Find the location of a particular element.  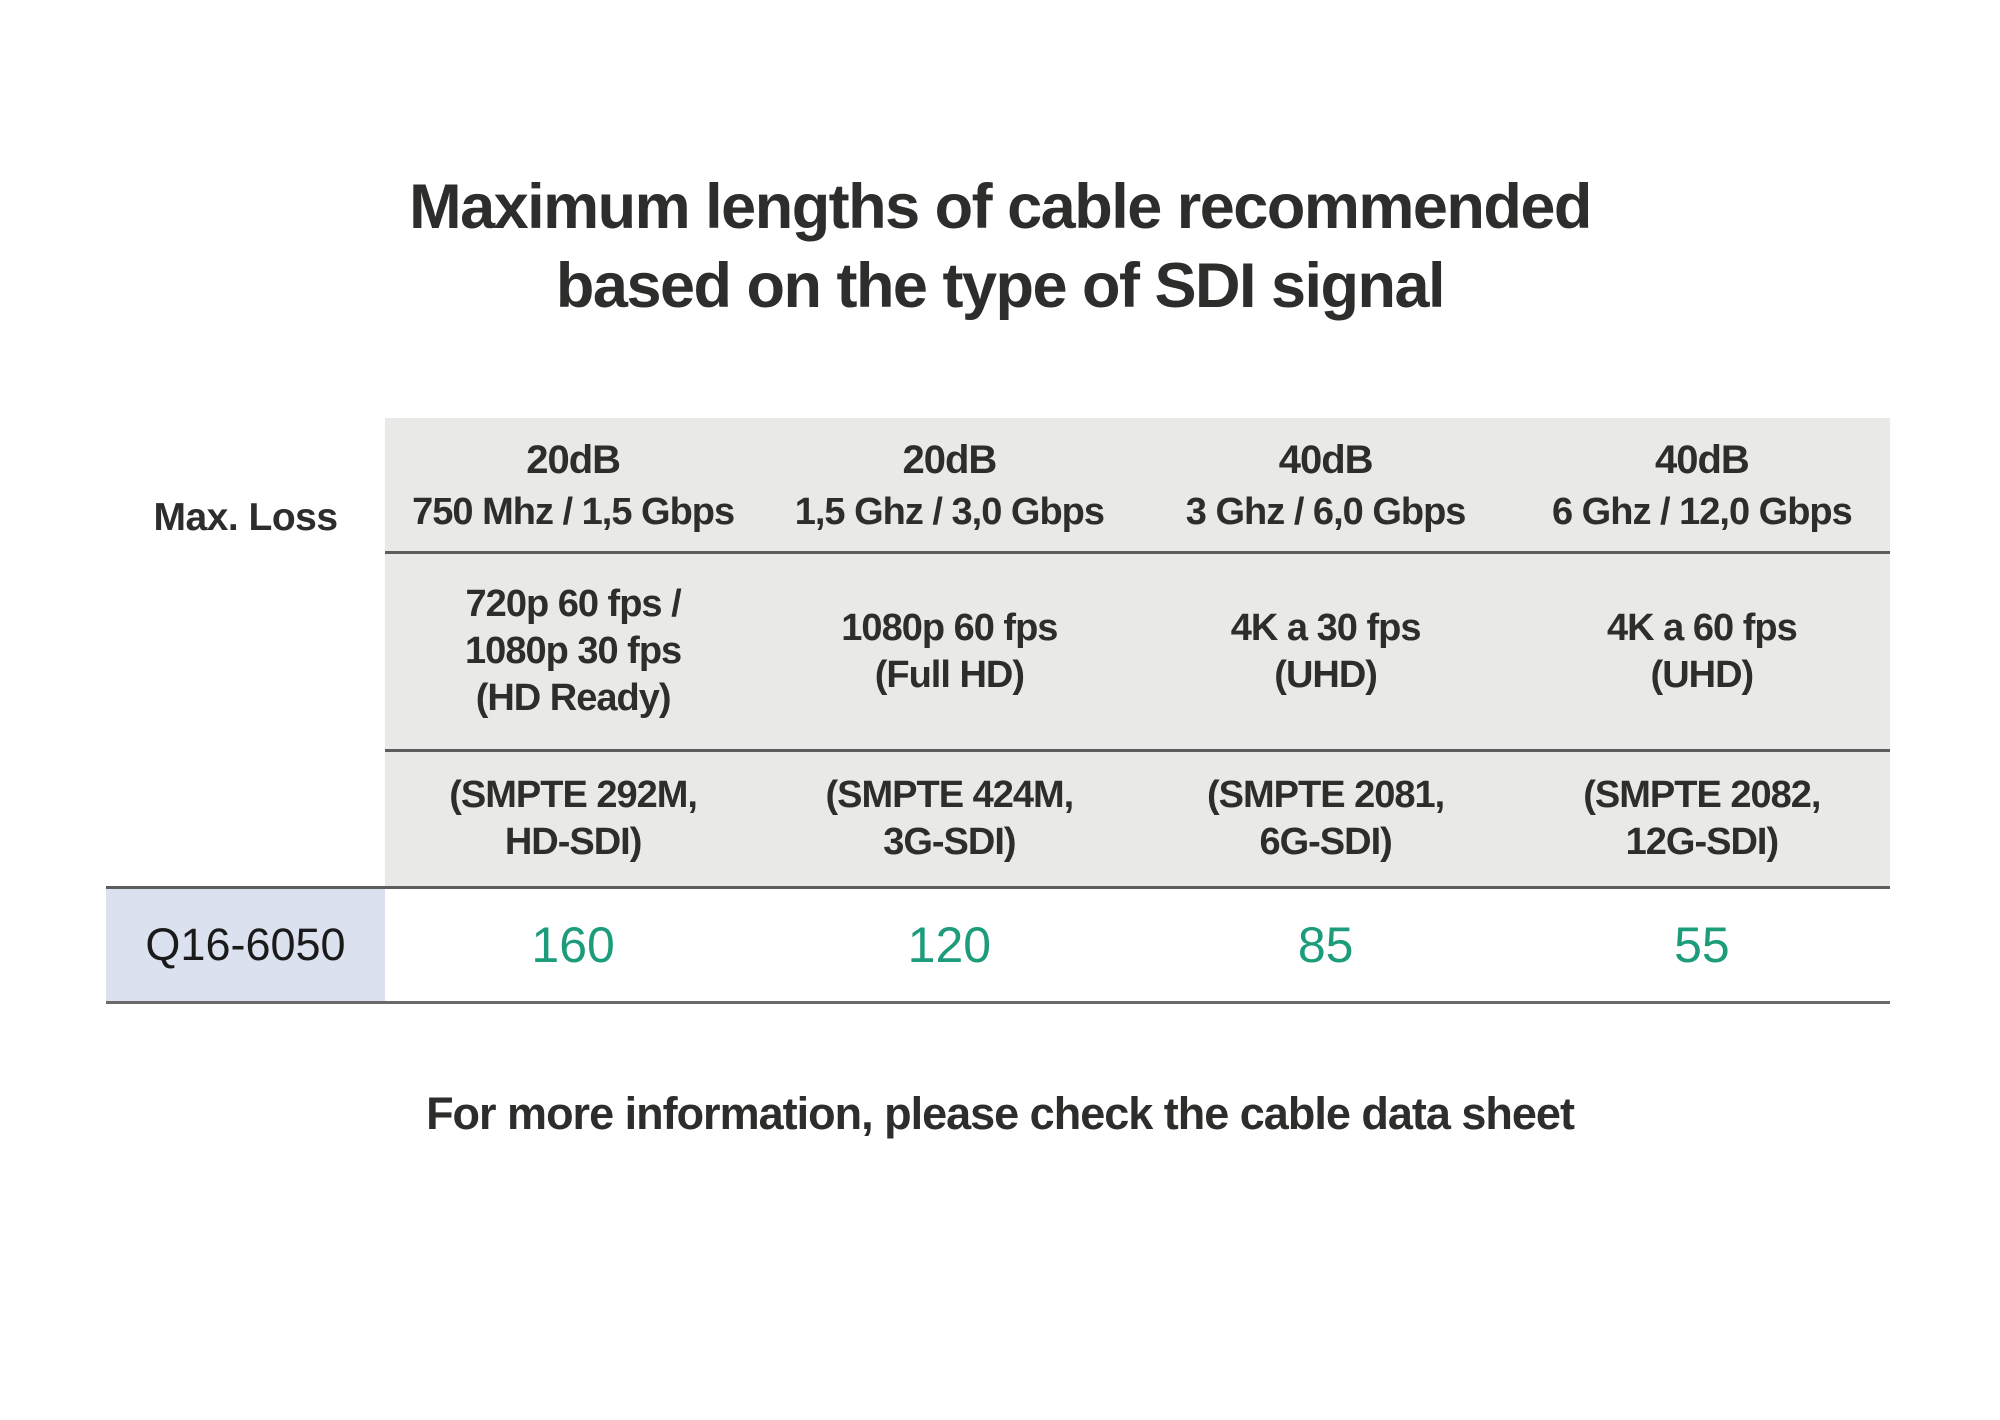

length-value-4: 55 is located at coordinates (1702, 945).